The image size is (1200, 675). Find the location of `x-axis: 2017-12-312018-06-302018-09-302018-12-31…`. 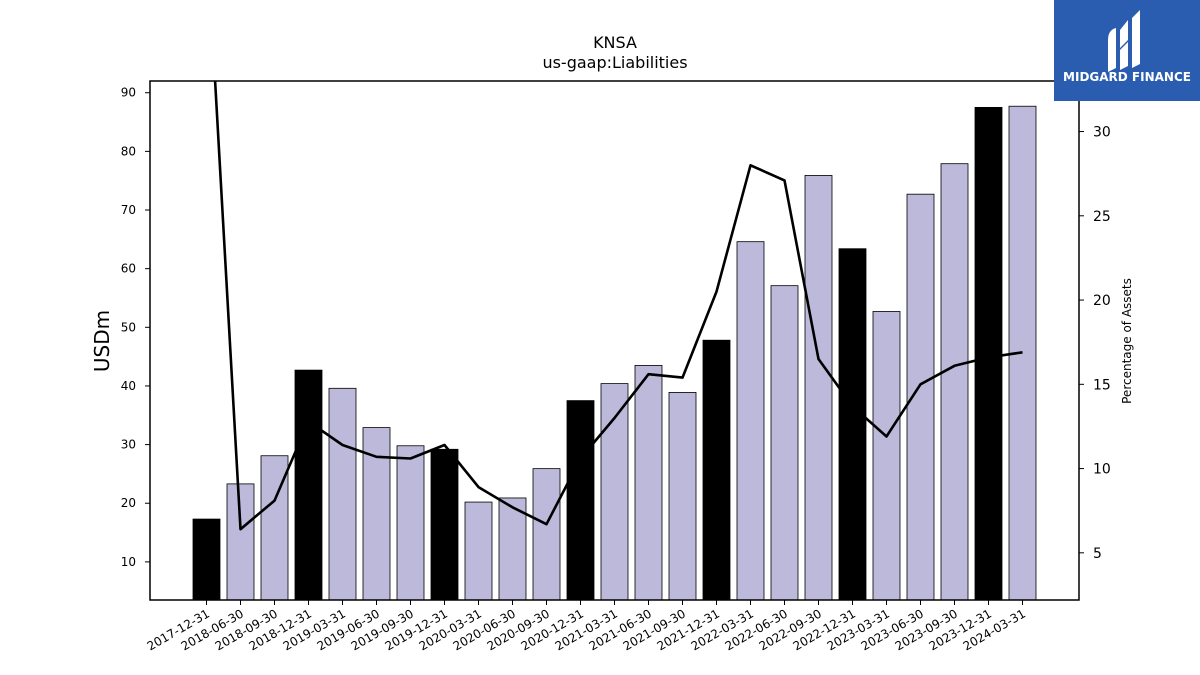

x-axis: 2017-12-312018-06-302018-09-302018-12-31… is located at coordinates (586, 626).